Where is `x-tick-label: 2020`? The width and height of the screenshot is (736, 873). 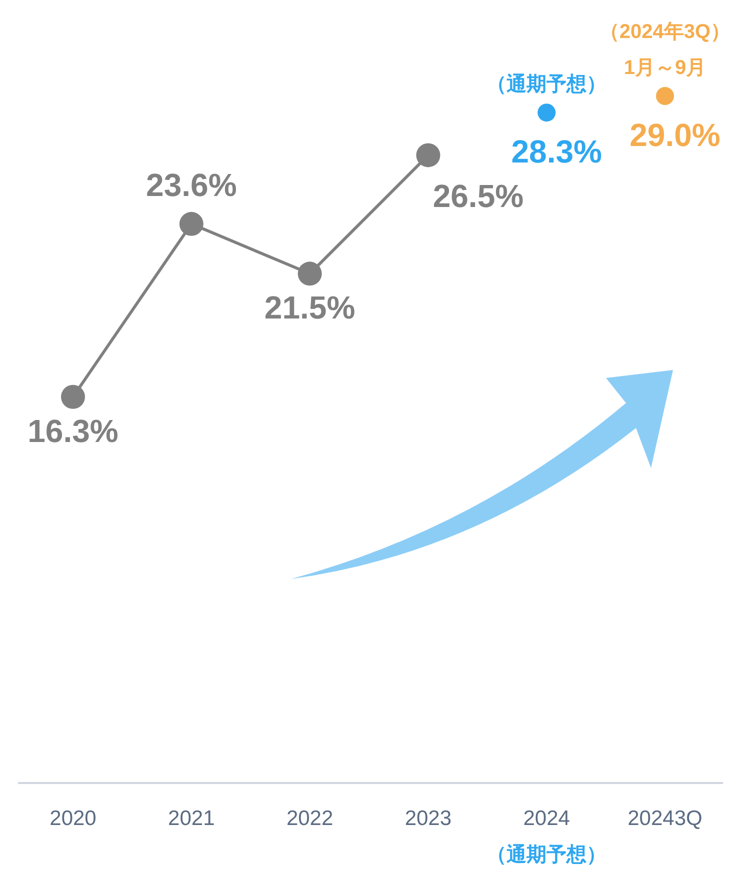
x-tick-label: 2020 is located at coordinates (73, 818).